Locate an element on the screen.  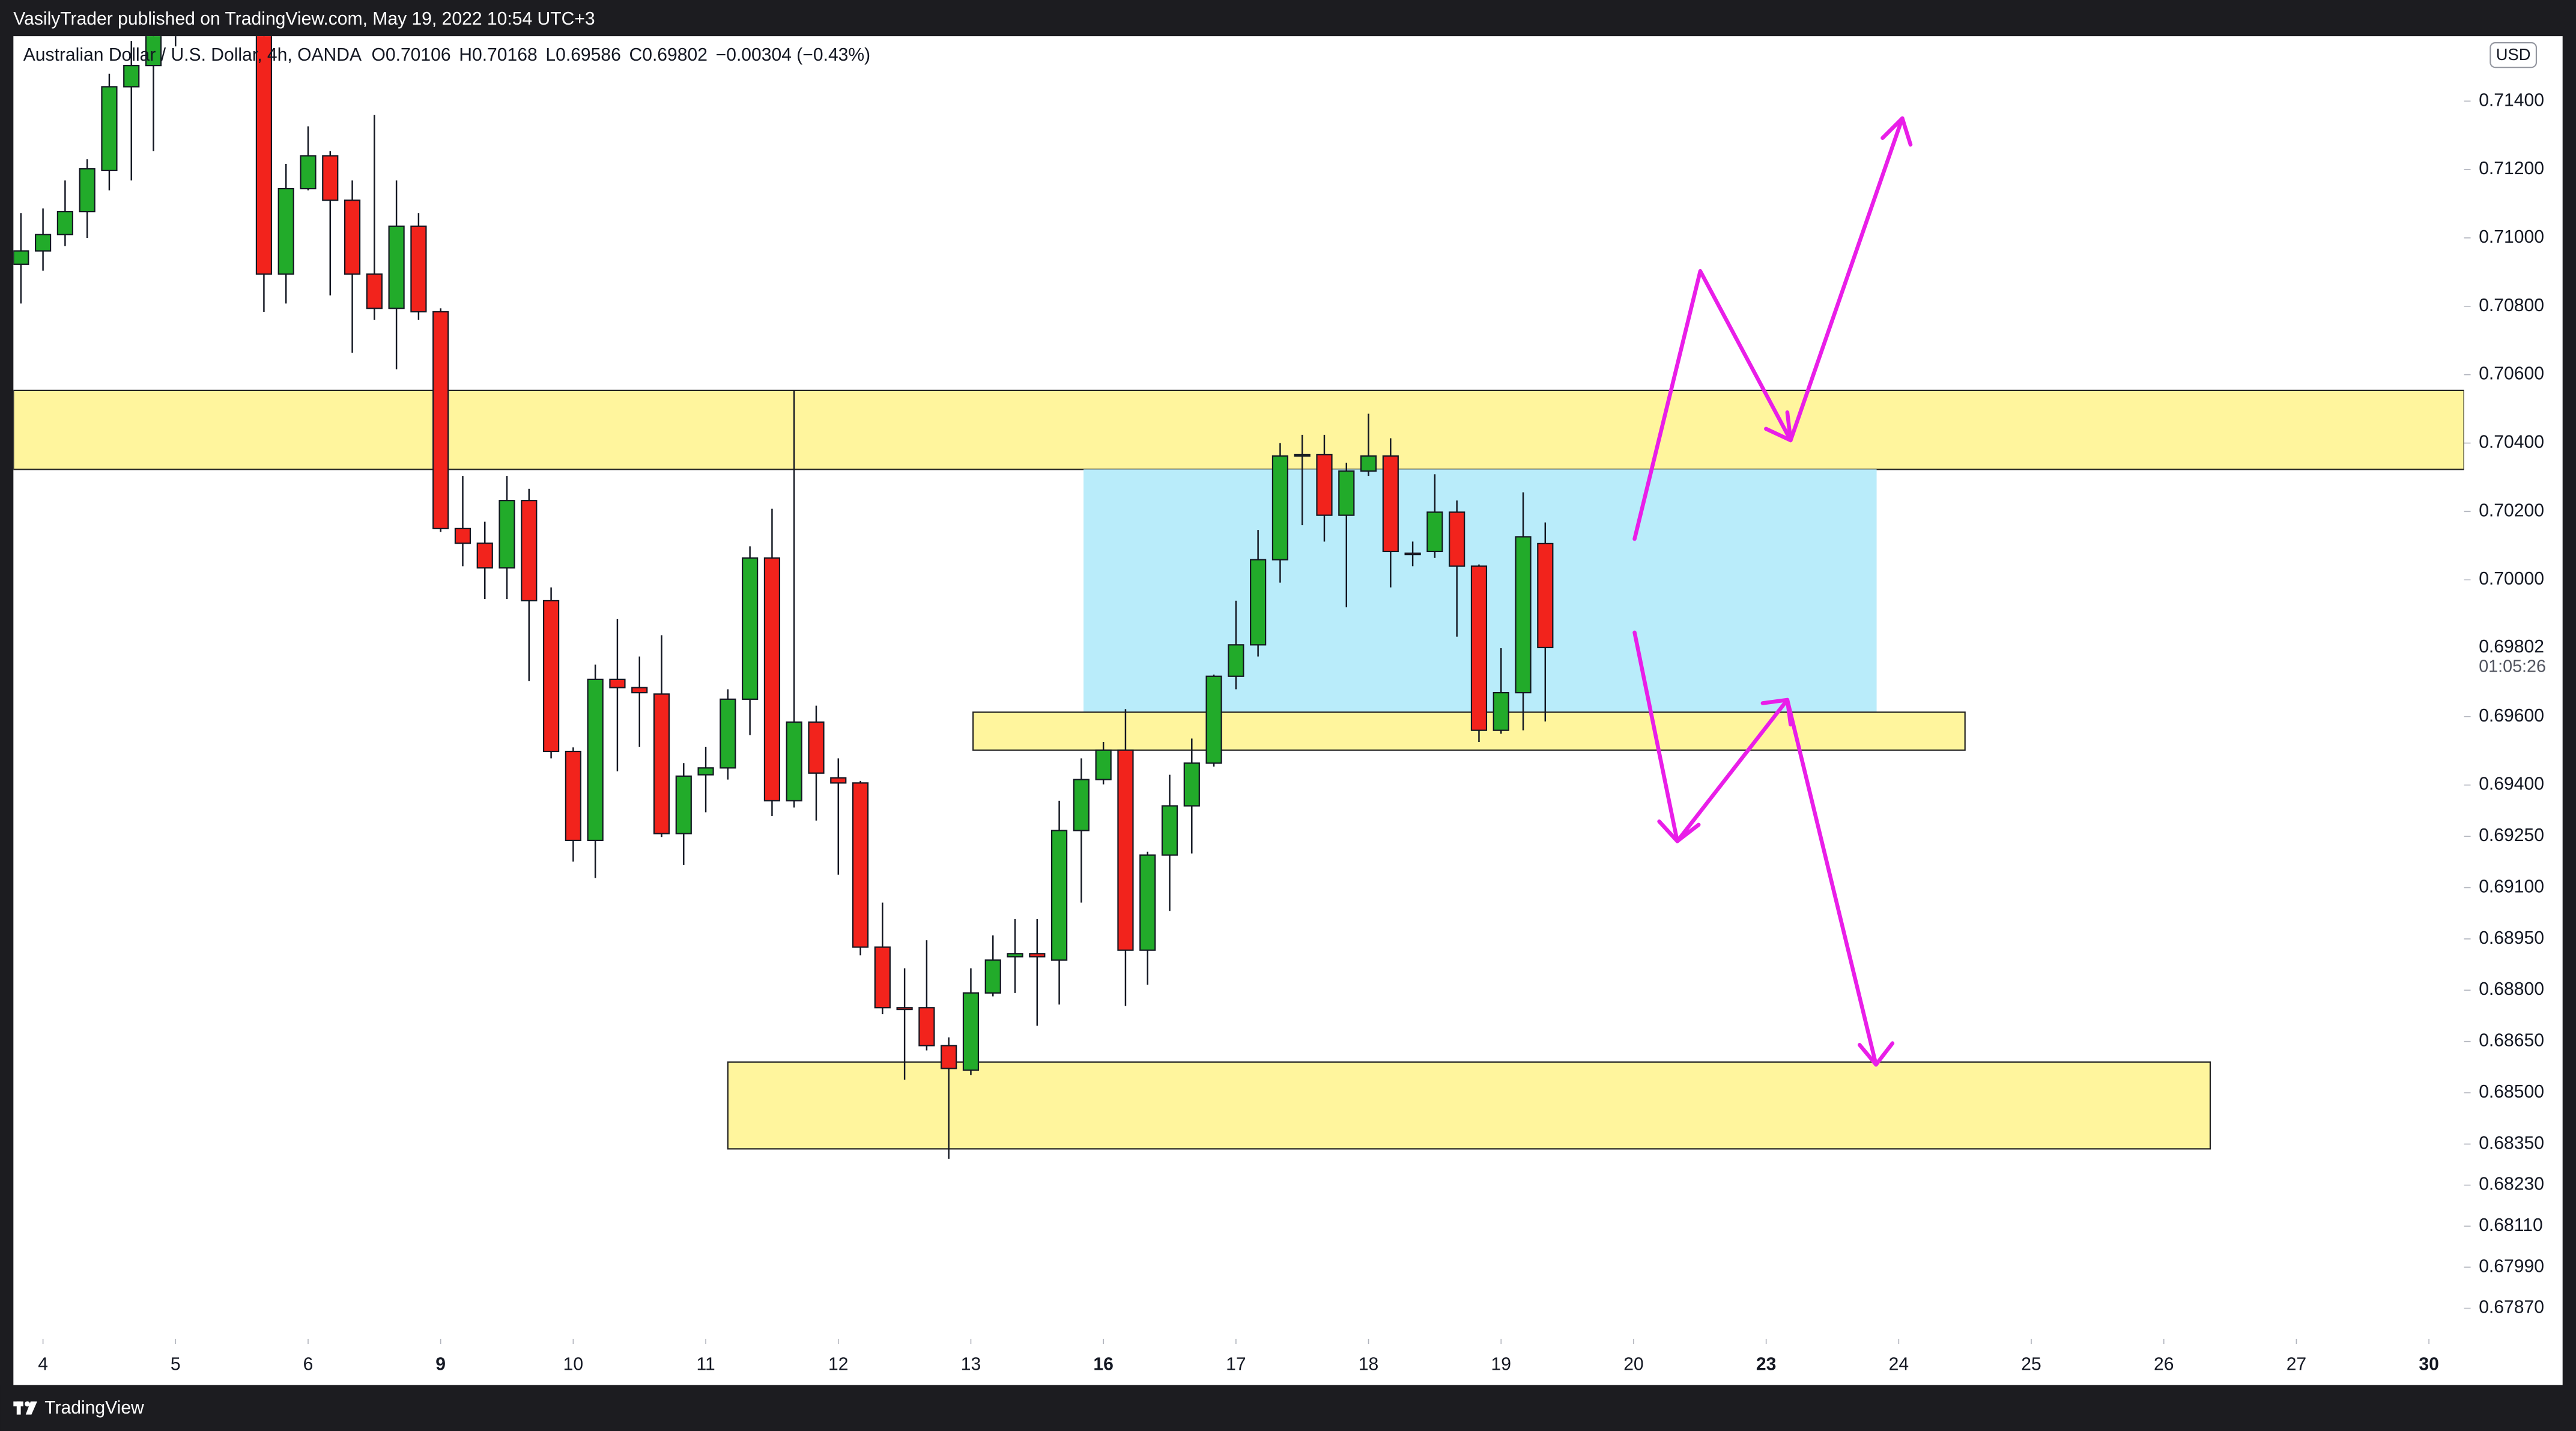
y-tick-label: 0.68500 is located at coordinates (2511, 1092).